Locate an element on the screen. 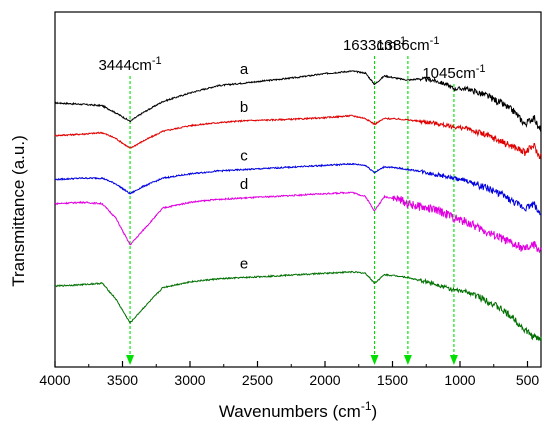 The height and width of the screenshot is (434, 550). series-line-e is located at coordinates (298, 306).